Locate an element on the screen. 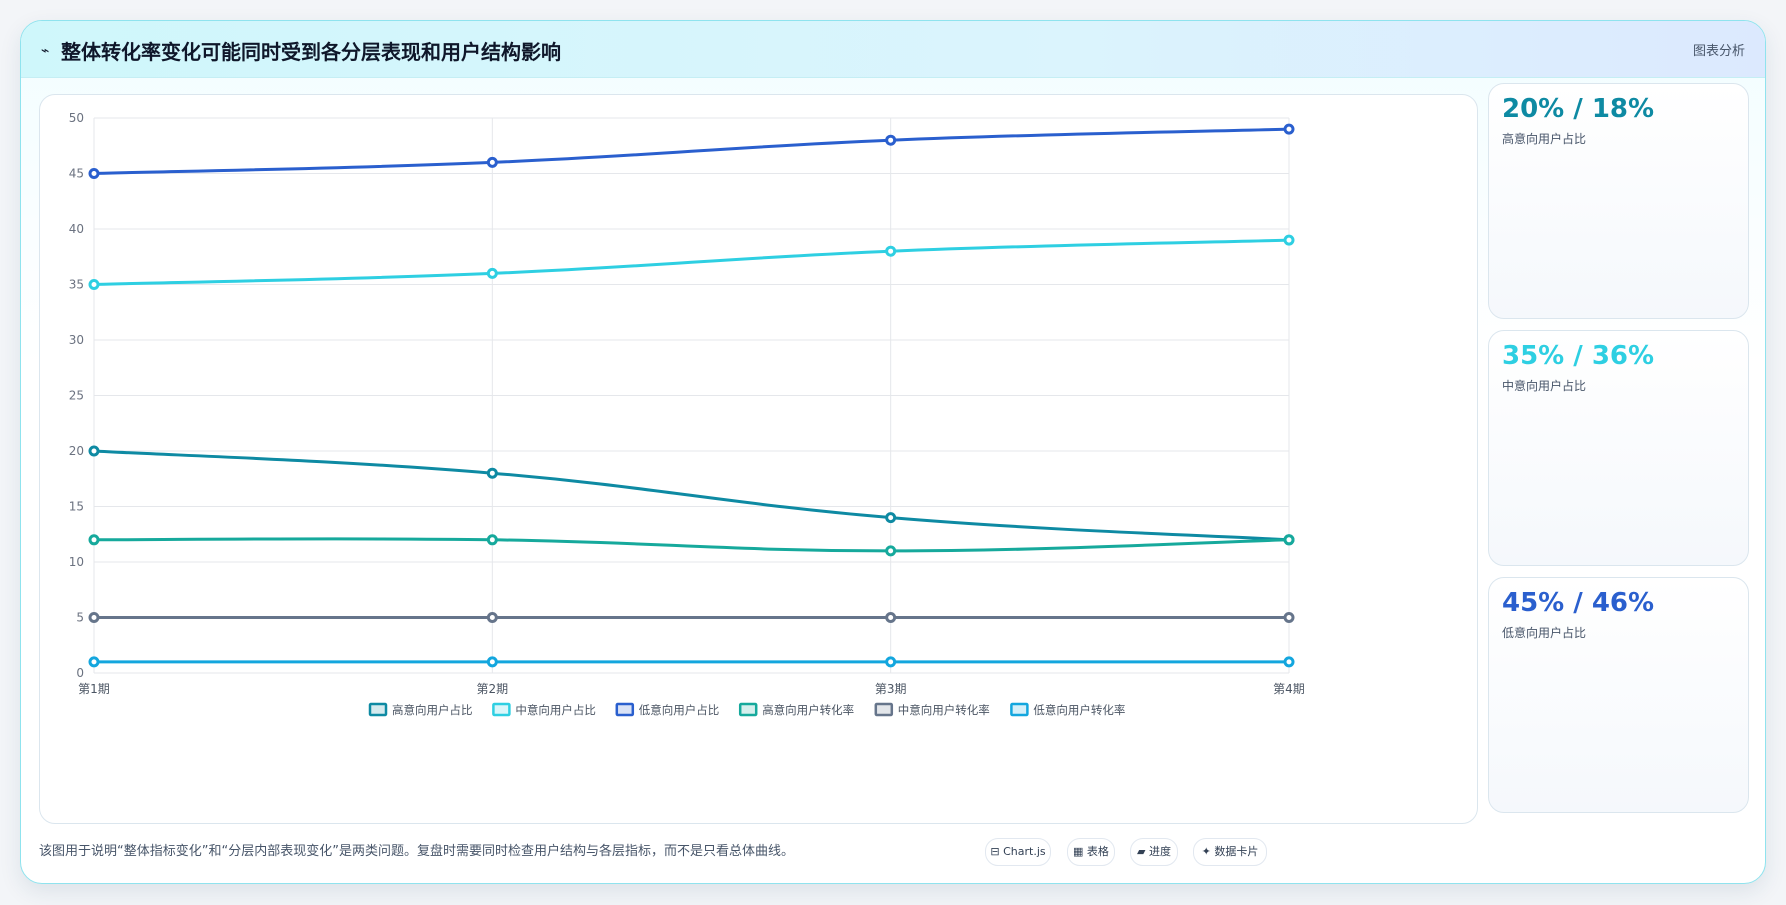  chartjs-pill: ⊟ Chart.js is located at coordinates (1018, 852).